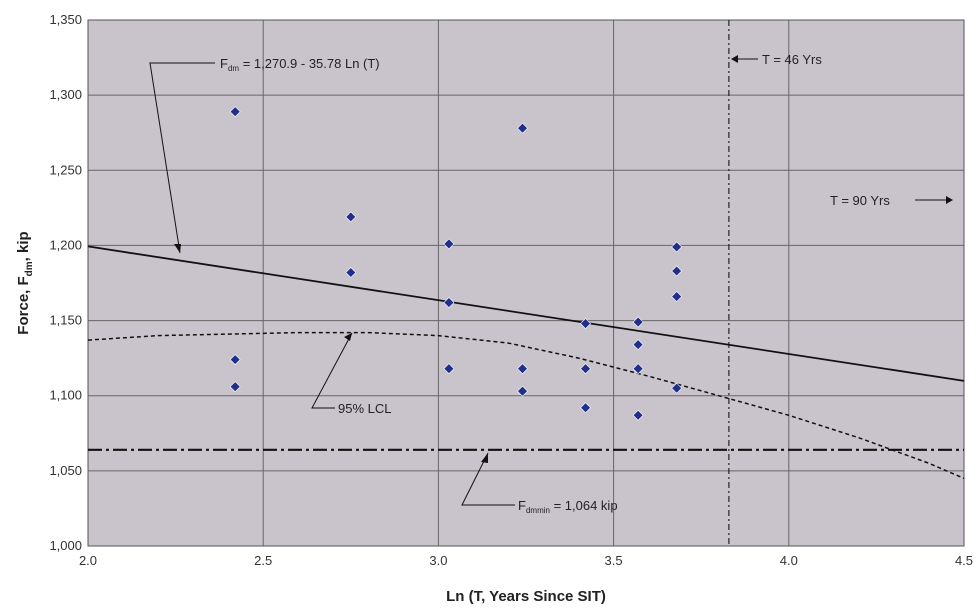  What do you see at coordinates (23, 305) in the screenshot?
I see `y-axis-label-pre: Force, F` at bounding box center [23, 305].